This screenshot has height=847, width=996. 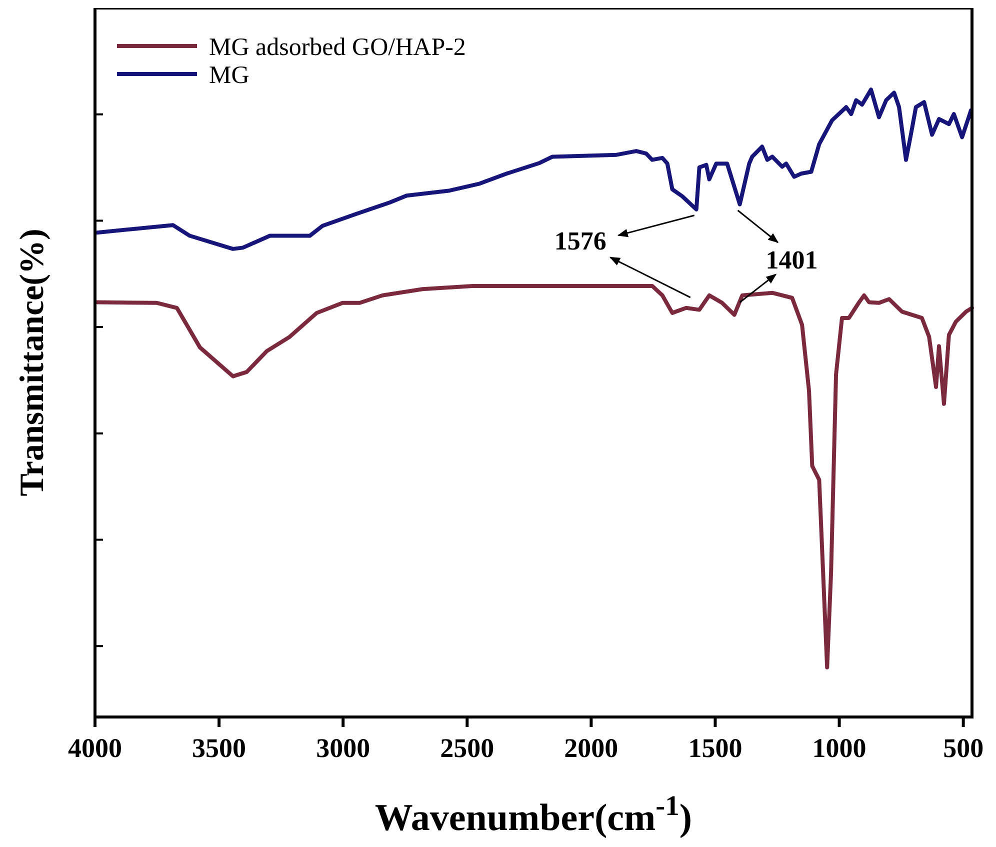 I want to click on x-tick-label: 1000, so click(x=839, y=748).